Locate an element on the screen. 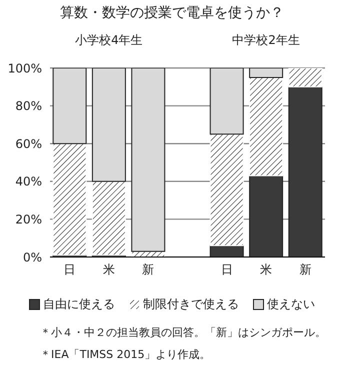 Image resolution: width=344 pixels, height=376 pixels. text: ＊小４・中２の担当教員の回答。「新」はシンガポール。 is located at coordinates (183, 332).